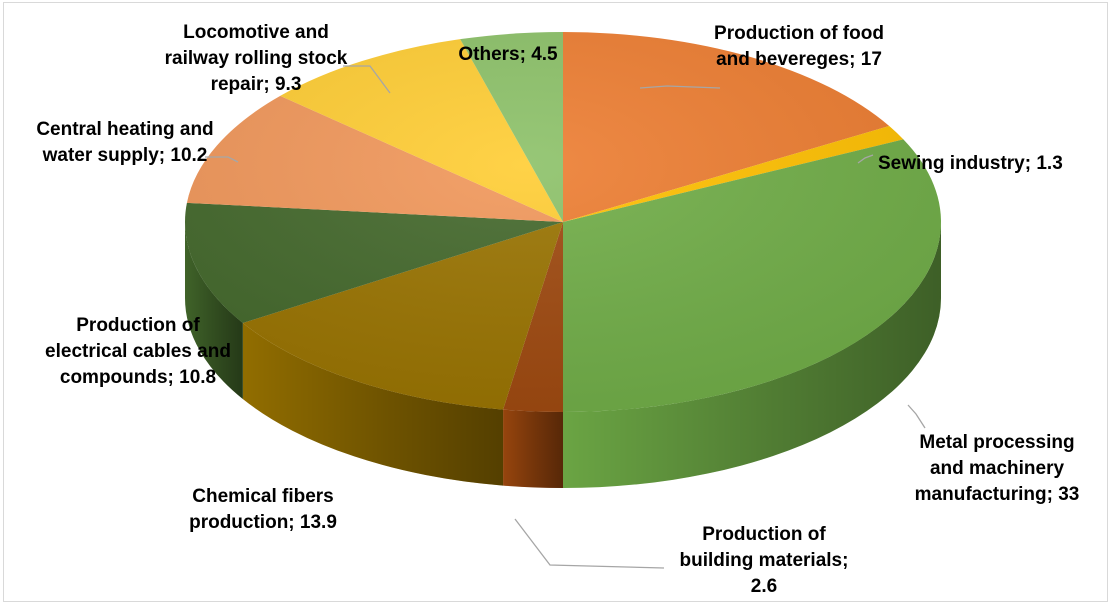 The image size is (1114, 607). I want to click on data-label-line: compounds; 10.8, so click(138, 377).